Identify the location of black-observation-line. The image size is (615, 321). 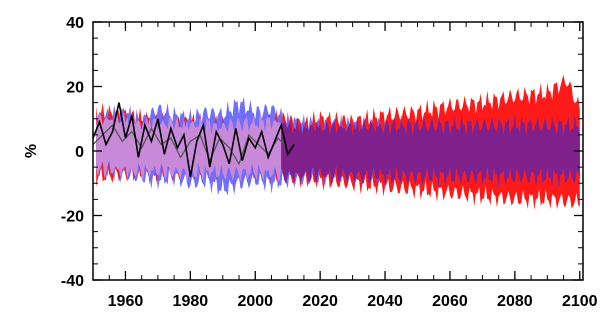
(193, 139).